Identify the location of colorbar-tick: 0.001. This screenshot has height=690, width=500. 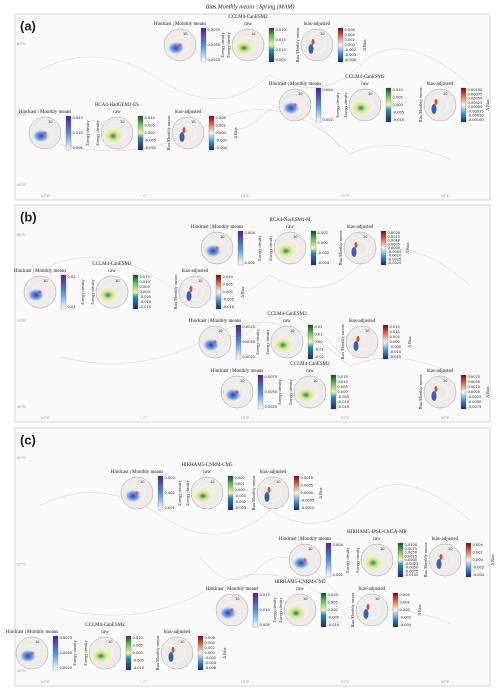
(240, 484).